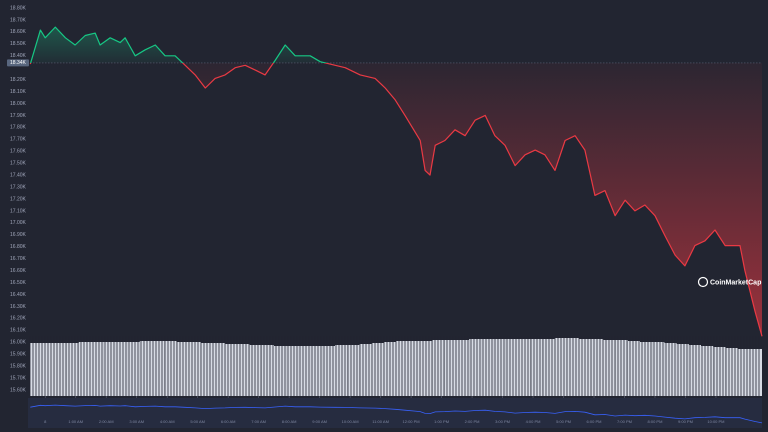 The height and width of the screenshot is (432, 768). Describe the element at coordinates (18, 175) in the screenshot. I see `y-tick-label: 17.40K` at that location.